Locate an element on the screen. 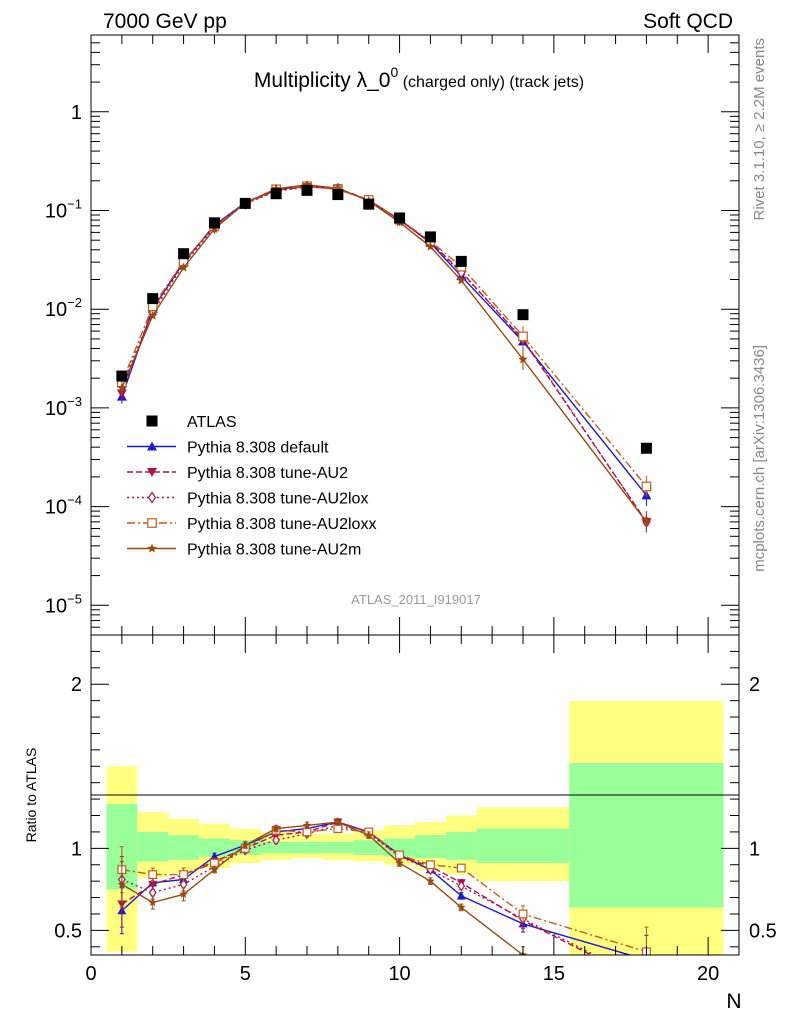 The width and height of the screenshot is (786, 1024). legend-item: Pythia 8.308 tune-AU2 is located at coordinates (237, 473).